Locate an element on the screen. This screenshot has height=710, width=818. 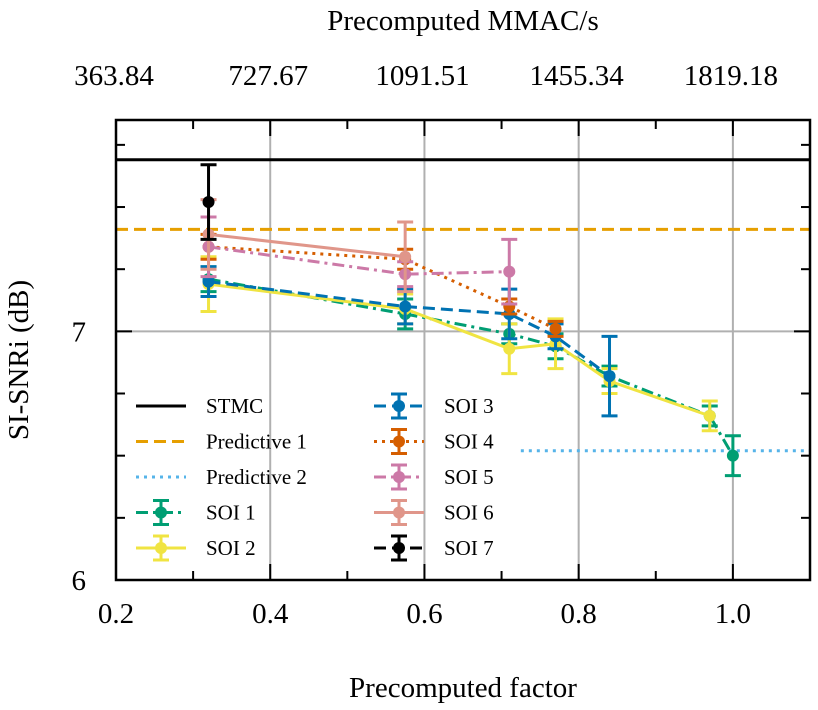
legend-entry-soi-4: SOI 4 is located at coordinates (434, 441).